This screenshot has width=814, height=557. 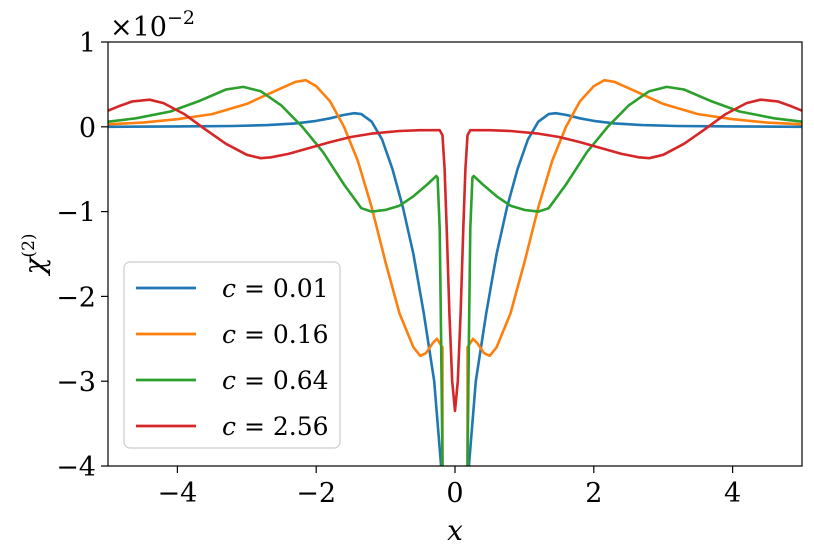 I want to click on x-tick-label: 0, so click(x=454, y=493).